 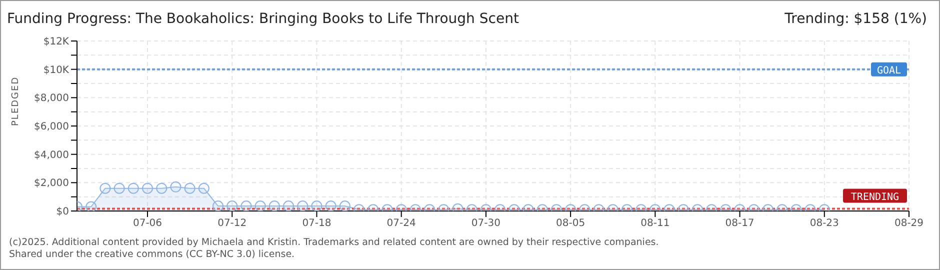 I want to click on chart-subtitle: Trending: $158 (1%), so click(x=855, y=19).